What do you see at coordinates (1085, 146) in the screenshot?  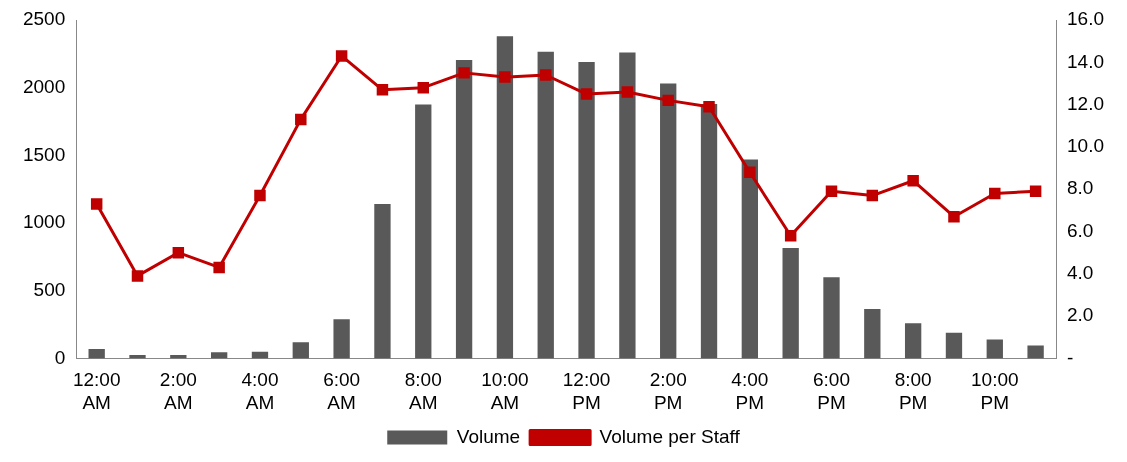 I see `y2-tick-label: 10.0` at bounding box center [1085, 146].